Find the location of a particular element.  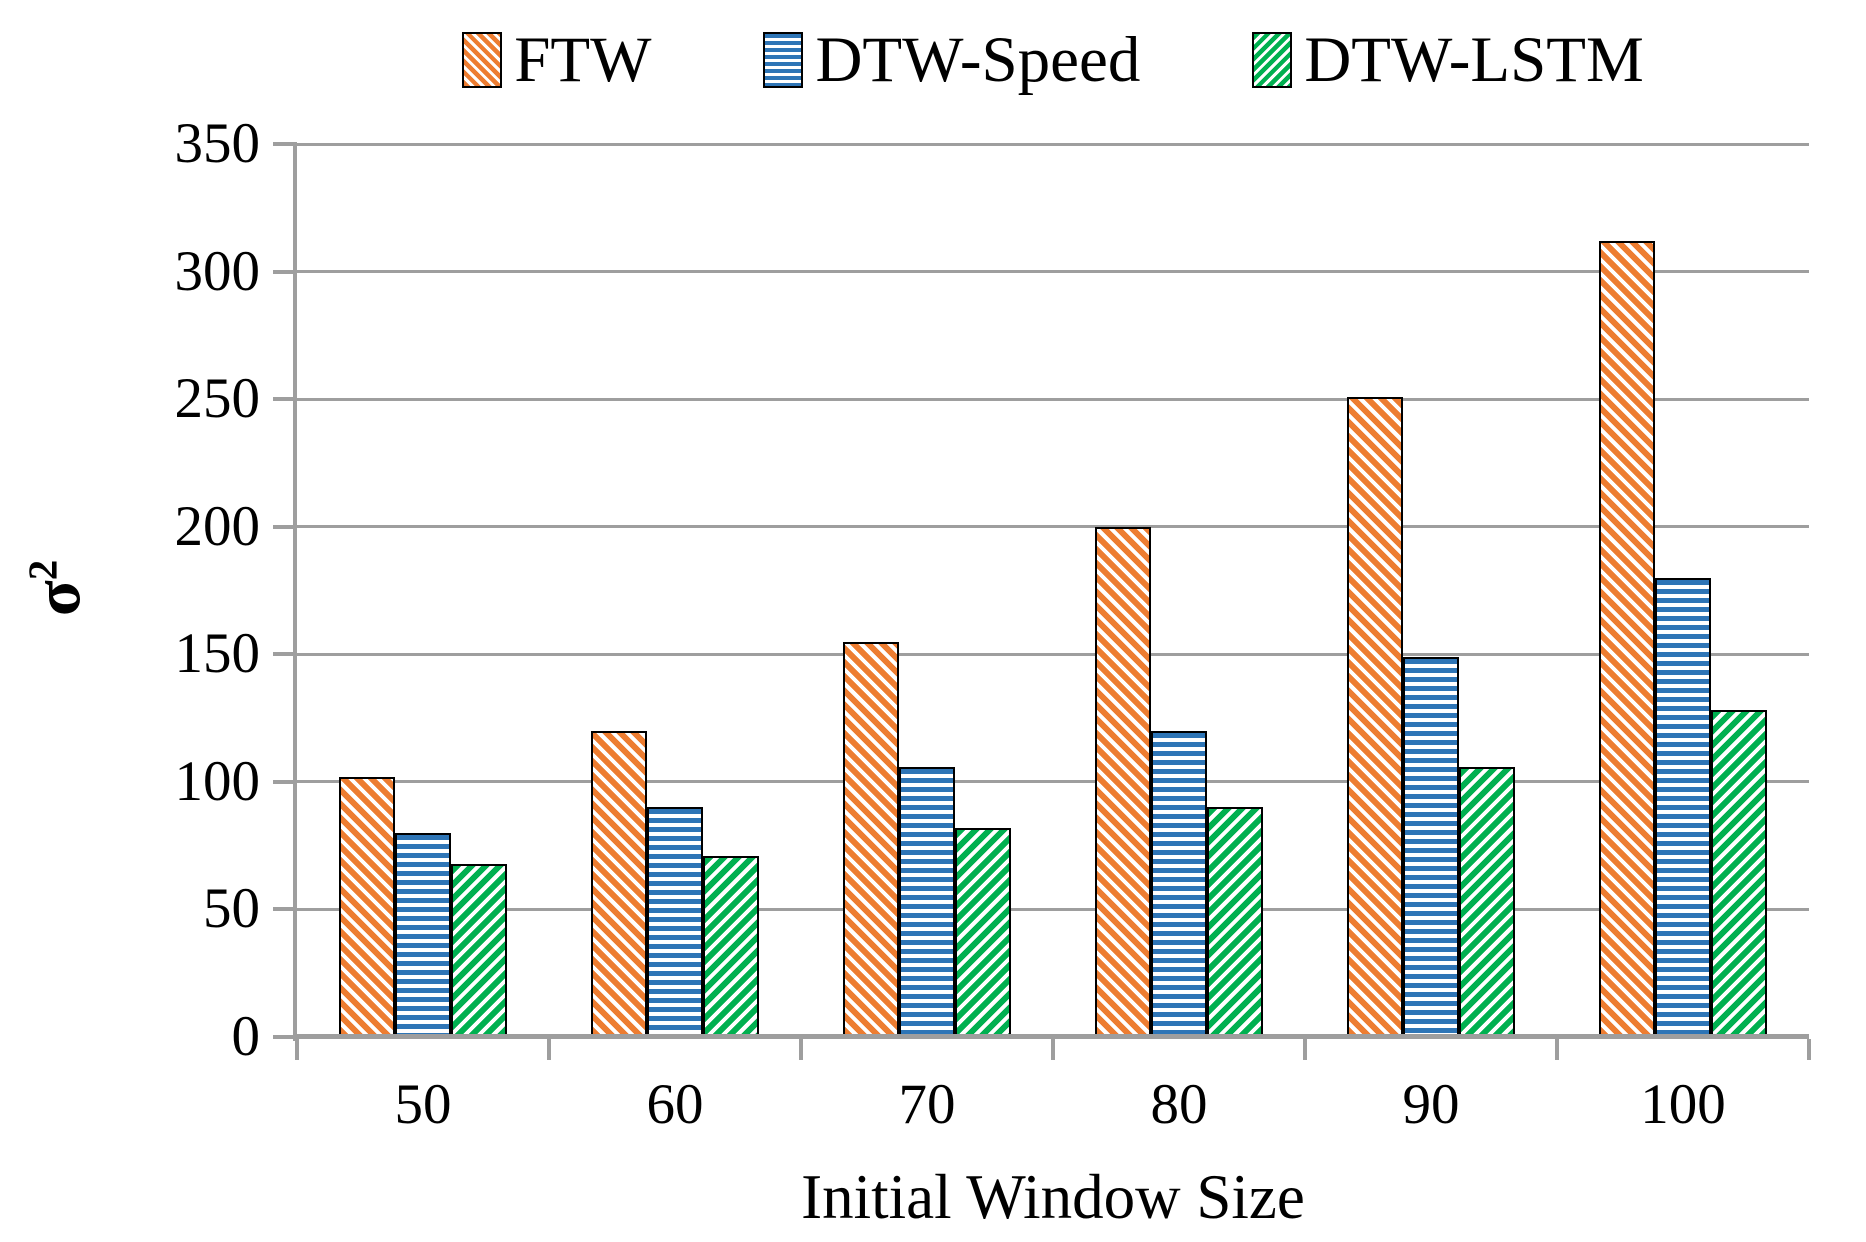

y-axis-title: σ2 is located at coordinates (58, 588).